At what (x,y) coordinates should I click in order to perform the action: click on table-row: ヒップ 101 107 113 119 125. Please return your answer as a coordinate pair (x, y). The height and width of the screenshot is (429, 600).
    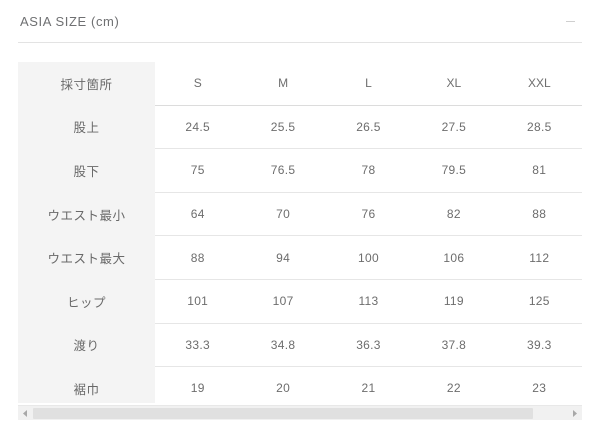
    Looking at the image, I should click on (300, 301).